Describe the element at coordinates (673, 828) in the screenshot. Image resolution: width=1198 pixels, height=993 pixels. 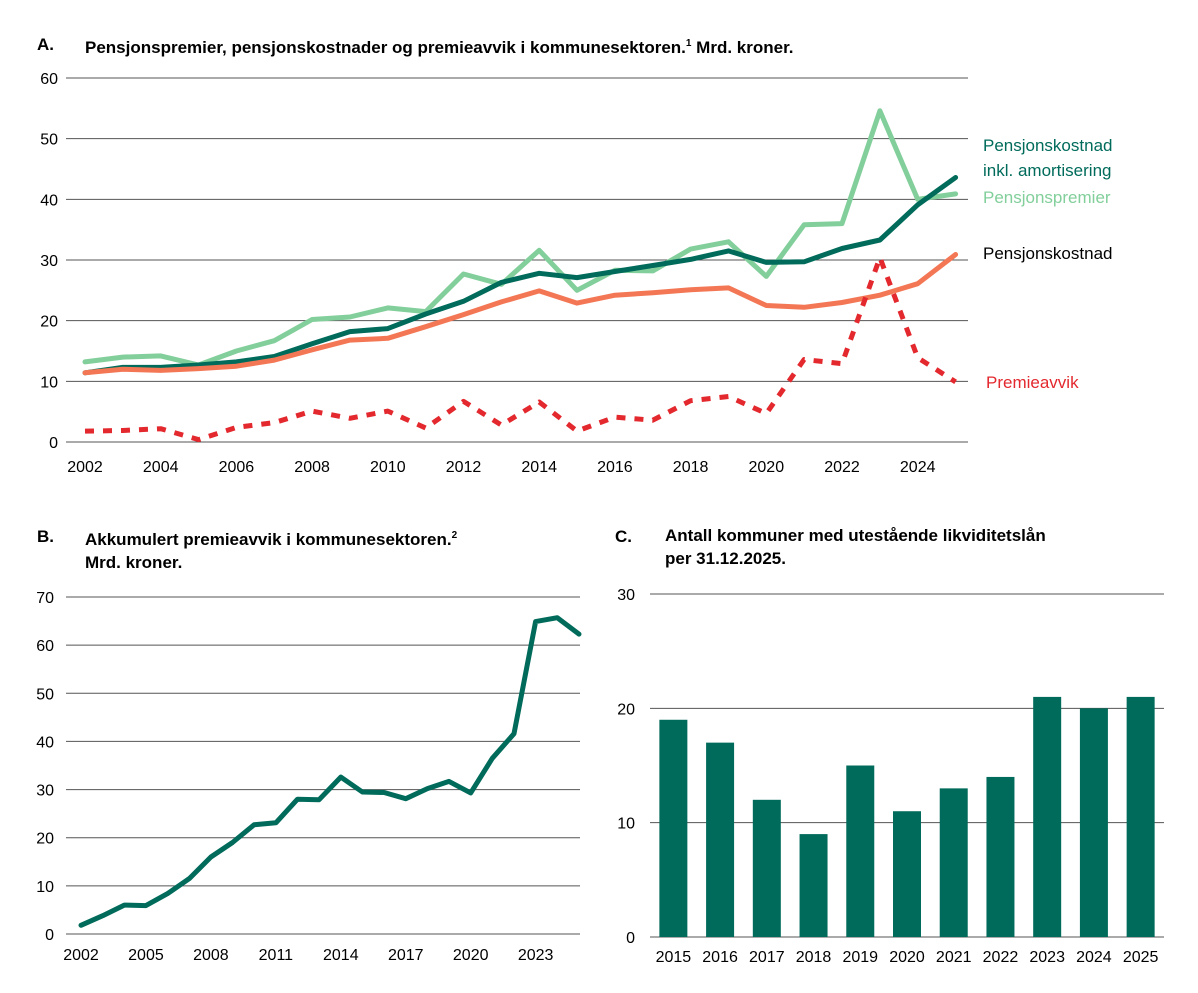
I see `bar-2015` at that location.